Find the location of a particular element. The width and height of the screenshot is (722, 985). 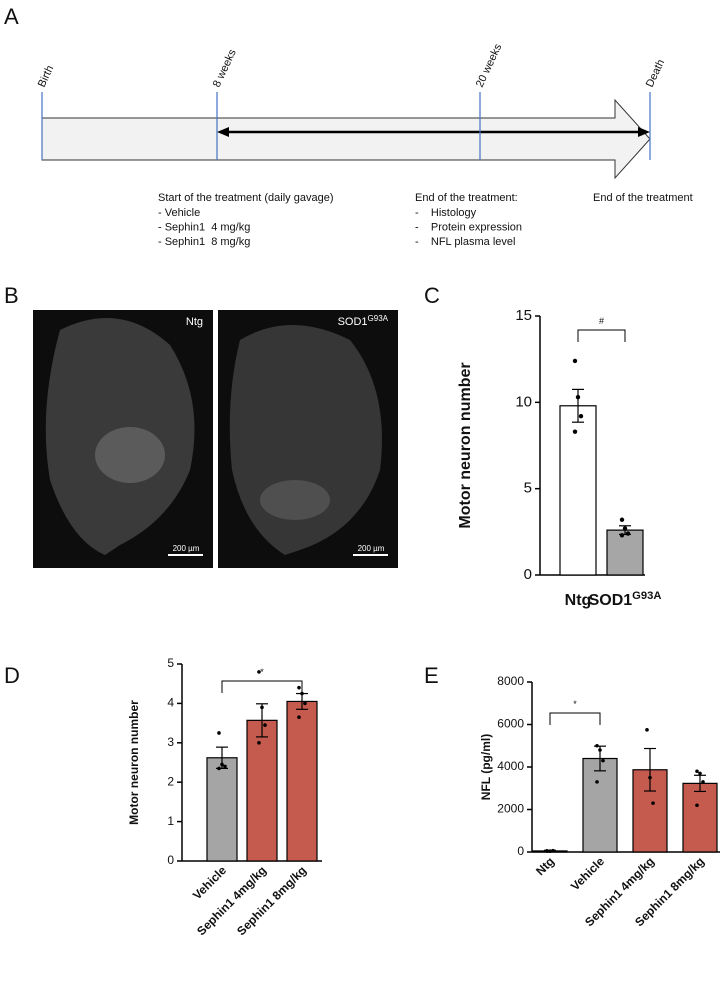

panel-label: B is located at coordinates (11, 295).